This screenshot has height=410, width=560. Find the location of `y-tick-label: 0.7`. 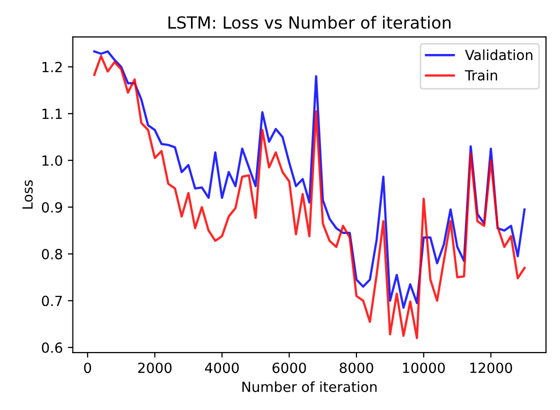

y-tick-label: 0.7 is located at coordinates (52, 301).